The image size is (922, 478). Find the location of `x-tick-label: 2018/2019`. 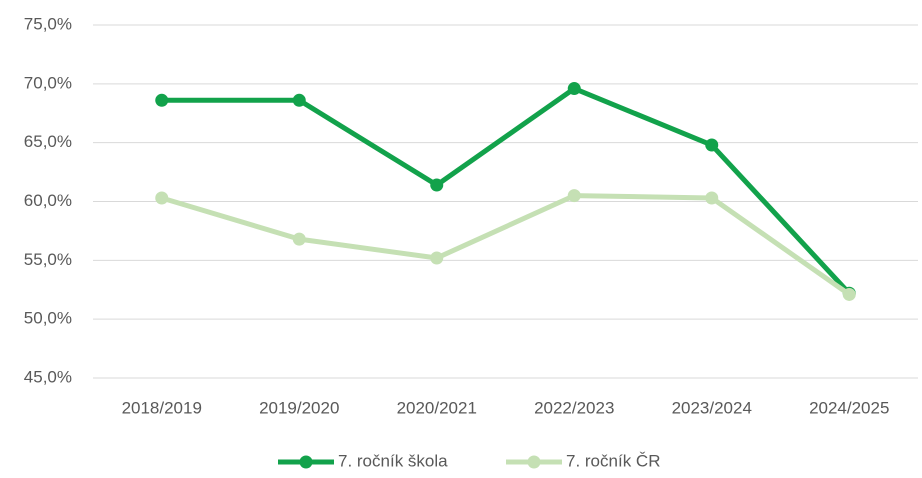

x-tick-label: 2018/2019 is located at coordinates (162, 407).